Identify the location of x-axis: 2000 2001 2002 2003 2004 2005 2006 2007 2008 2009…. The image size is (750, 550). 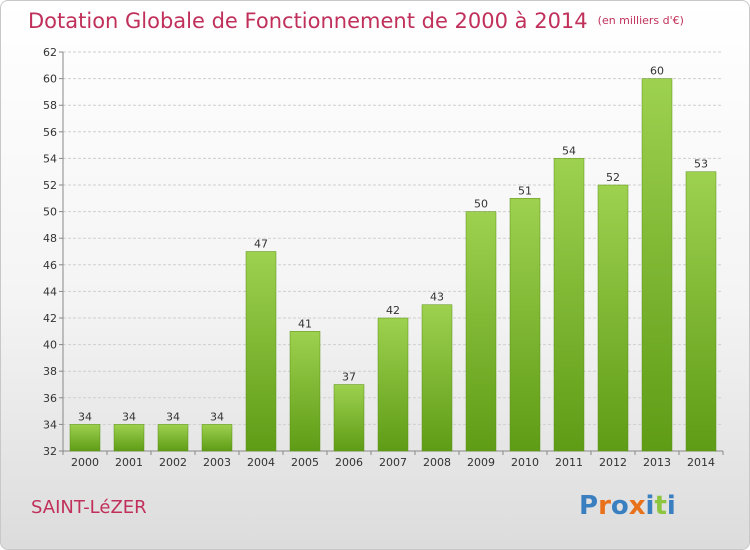
(393, 460).